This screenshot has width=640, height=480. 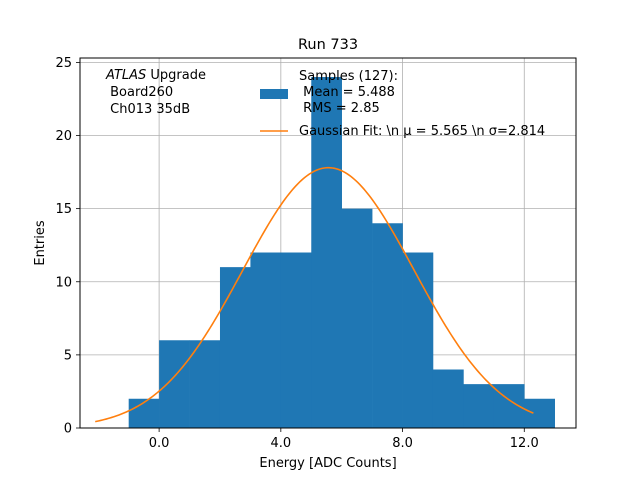 I want to click on x-tick-label: 0.0, so click(x=159, y=443).